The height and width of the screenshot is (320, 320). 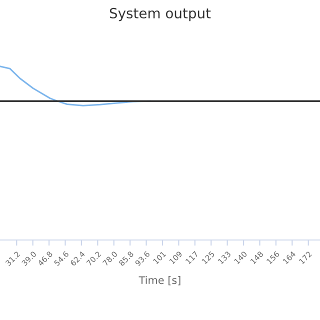 I want to click on x-axis-title: Time [s], so click(x=159, y=281).